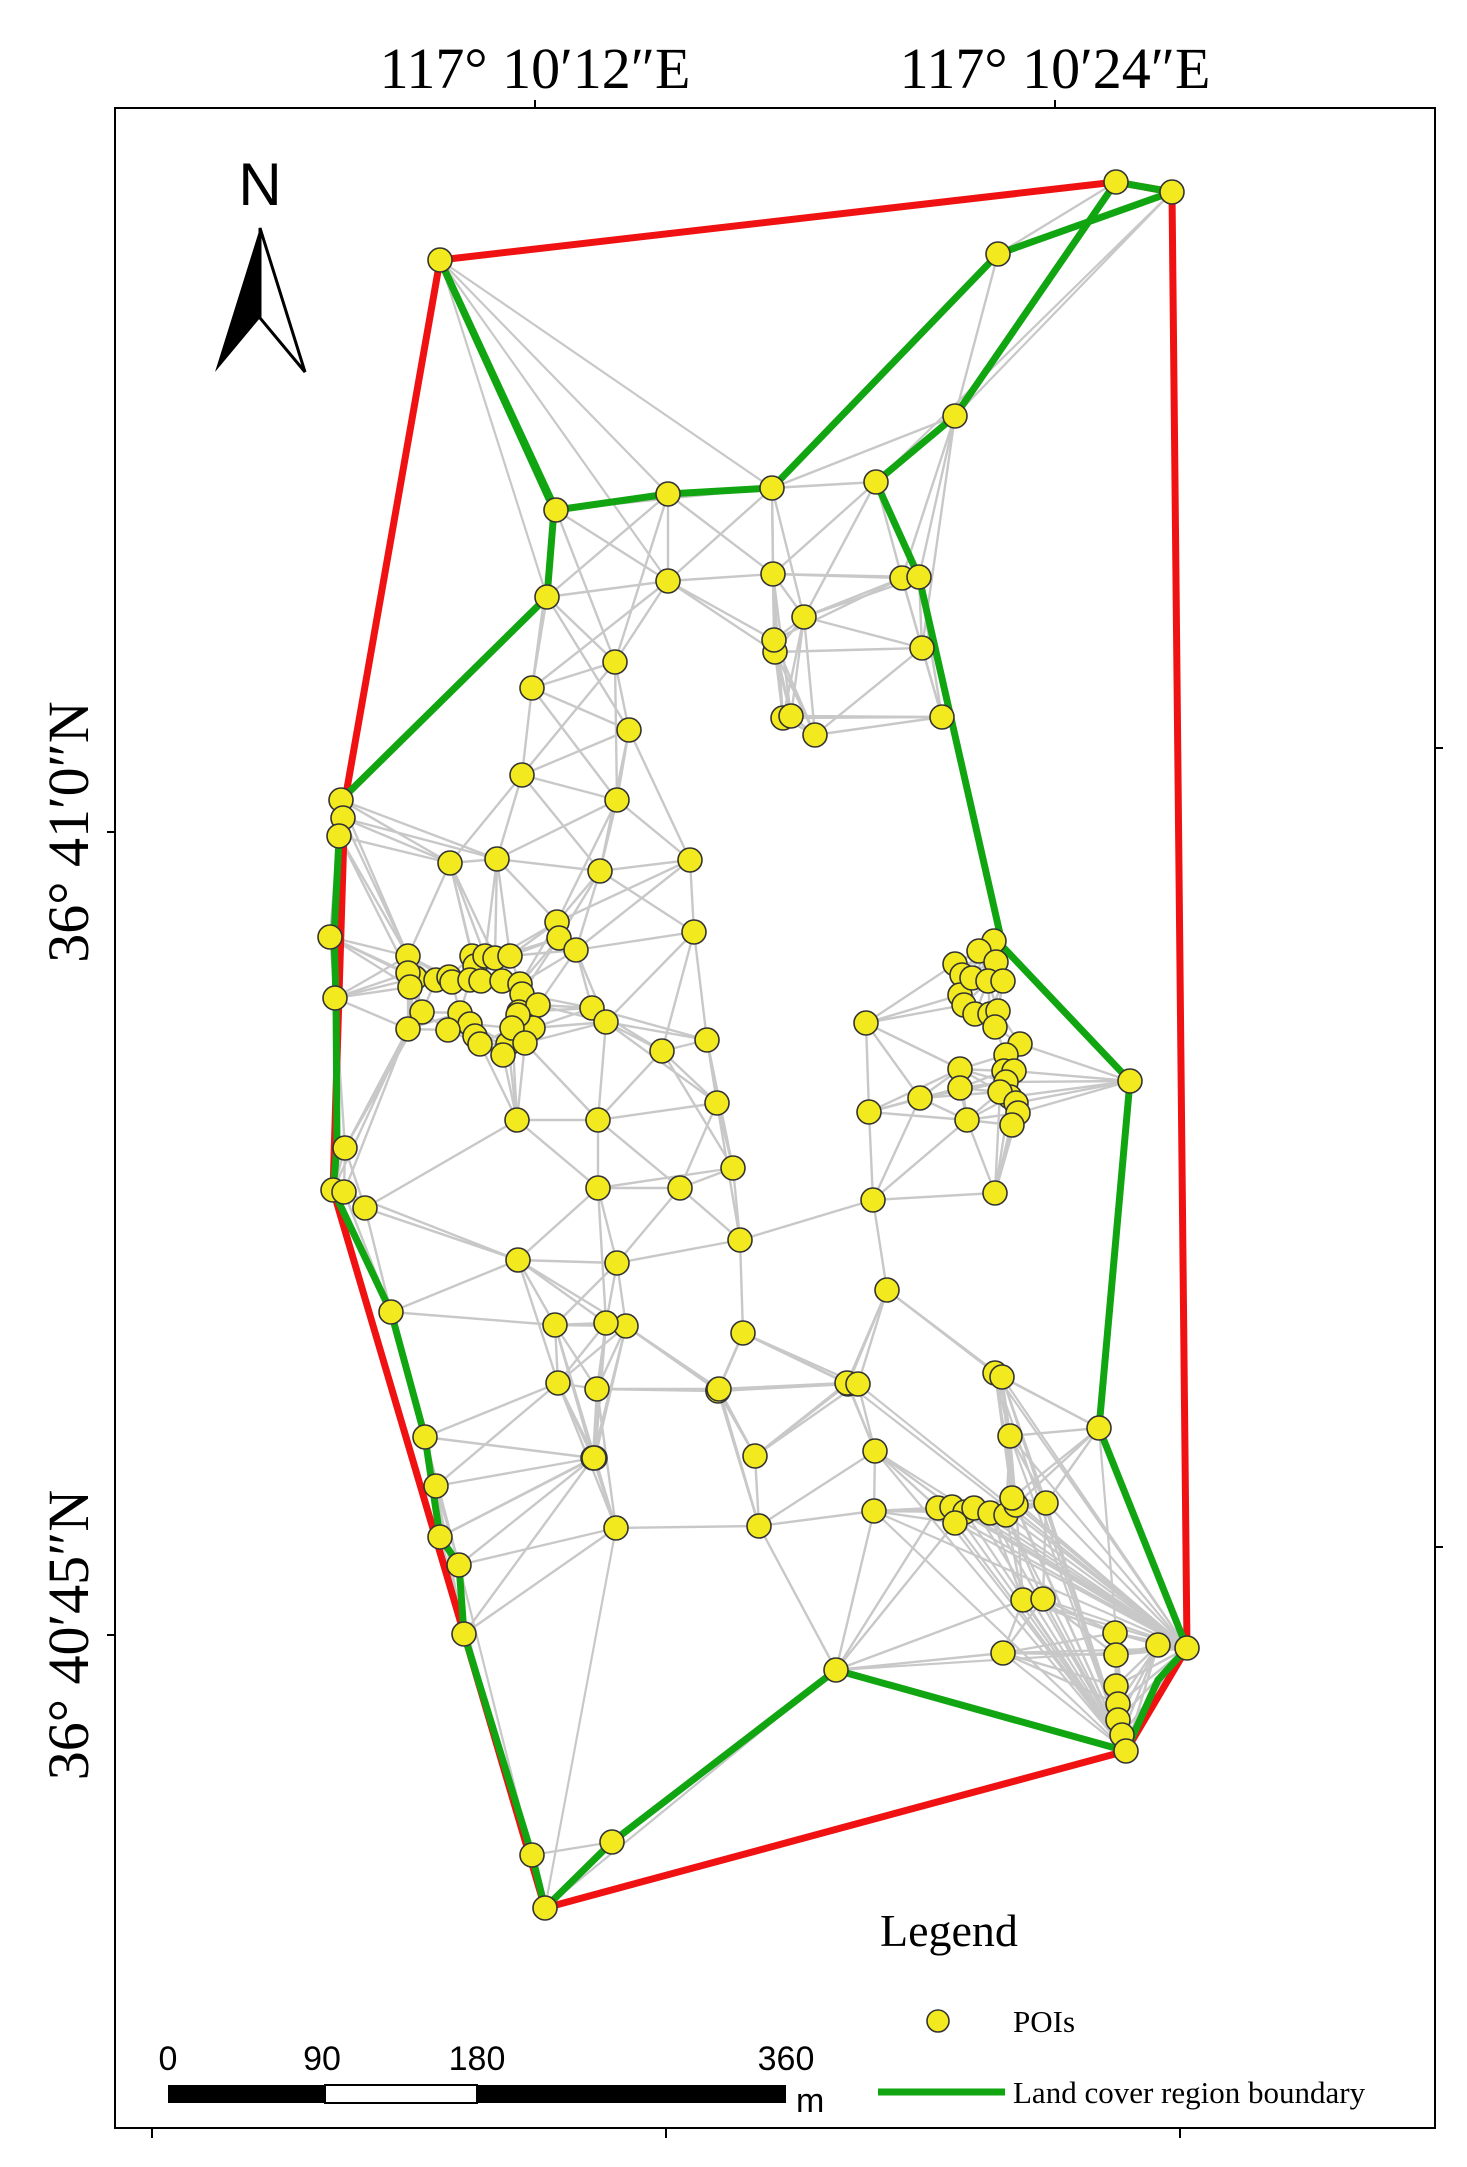  Describe the element at coordinates (68, 1635) in the screenshot. I see `left-coord-label-2: 36° 40′45″N` at that location.